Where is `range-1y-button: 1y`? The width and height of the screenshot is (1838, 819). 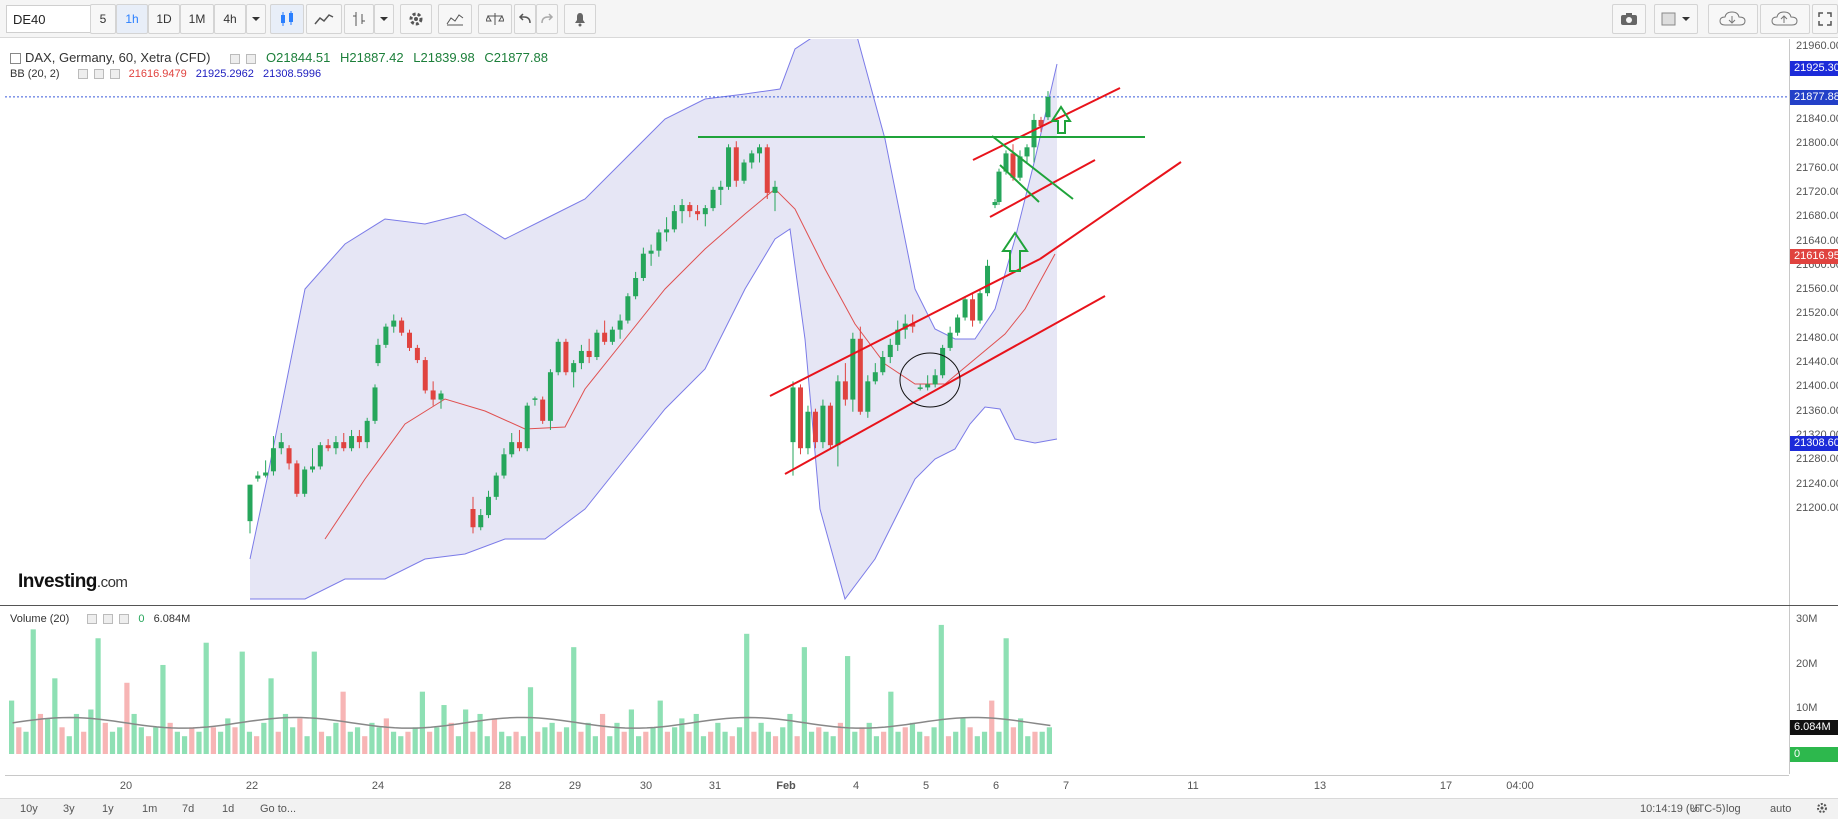
range-1y-button: 1y is located at coordinates (108, 809).